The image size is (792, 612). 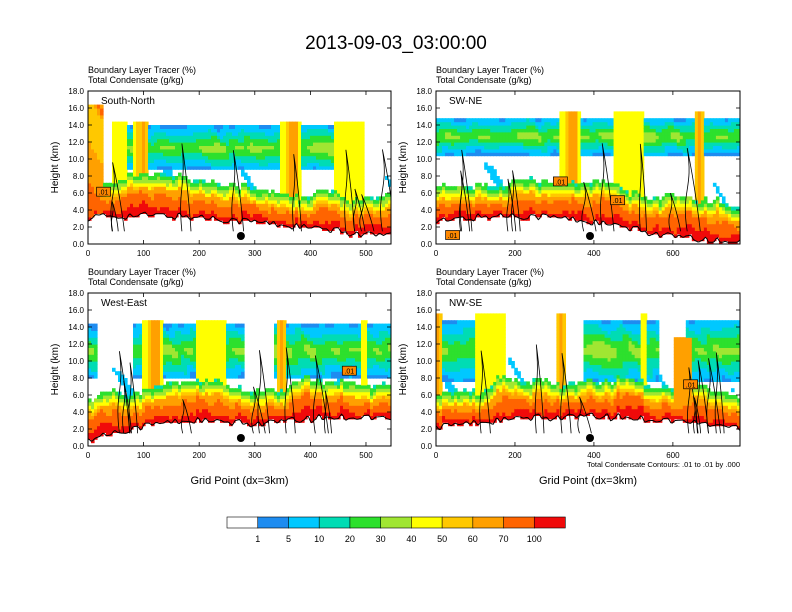 What do you see at coordinates (55, 168) in the screenshot?
I see `y-axis-label: Height (km)` at bounding box center [55, 168].